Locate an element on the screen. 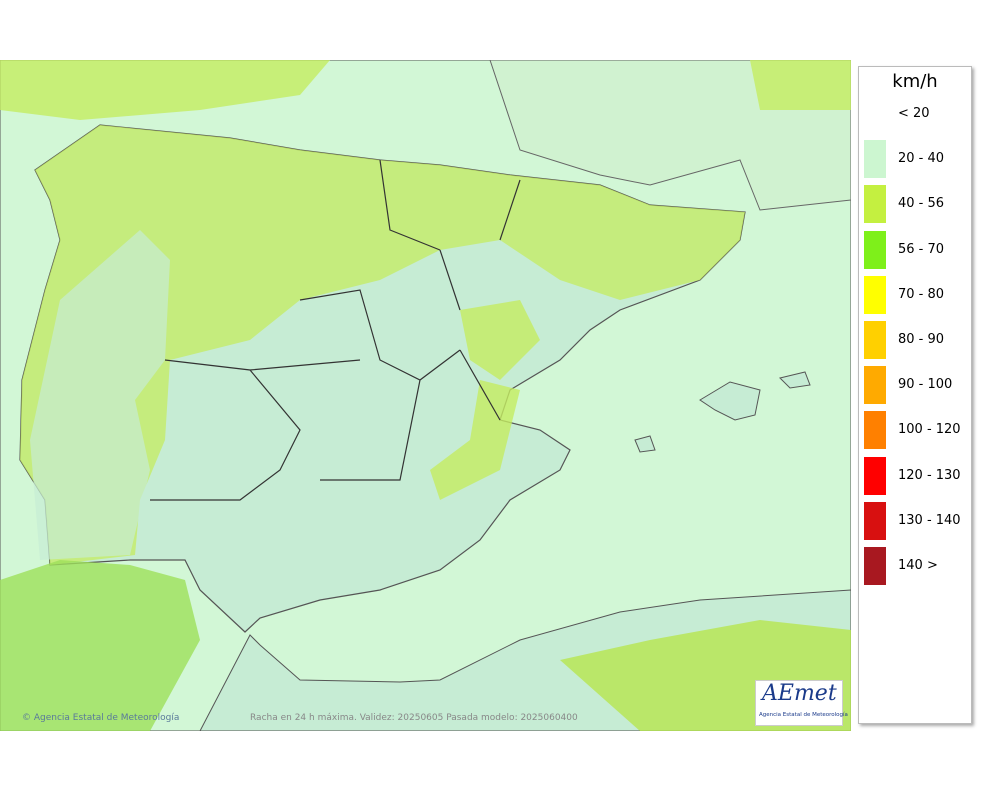  legend-item: 40 - 56 is located at coordinates (916, 204).